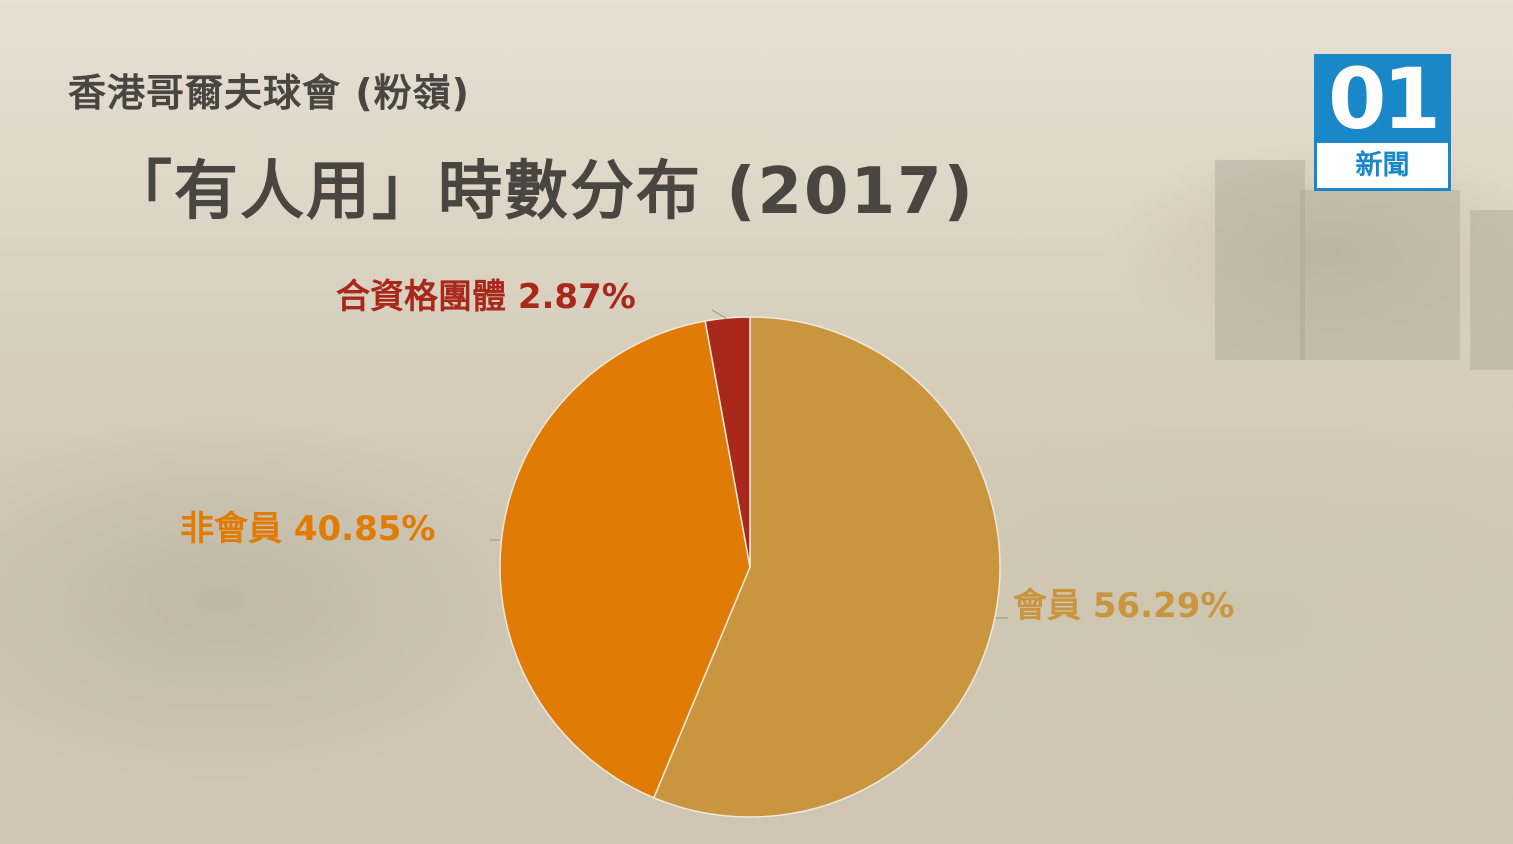 The height and width of the screenshot is (844, 1513). I want to click on news-logo: 01 新聞, so click(1382, 122).